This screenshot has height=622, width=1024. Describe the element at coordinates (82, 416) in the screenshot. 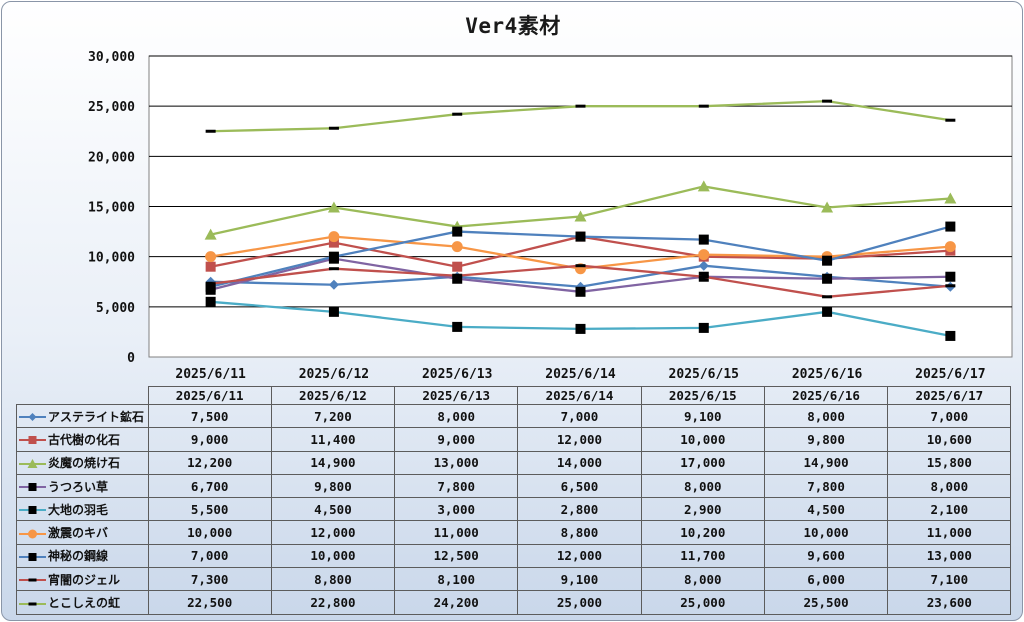

I see `series-name-cell: アステライト鉱石` at that location.